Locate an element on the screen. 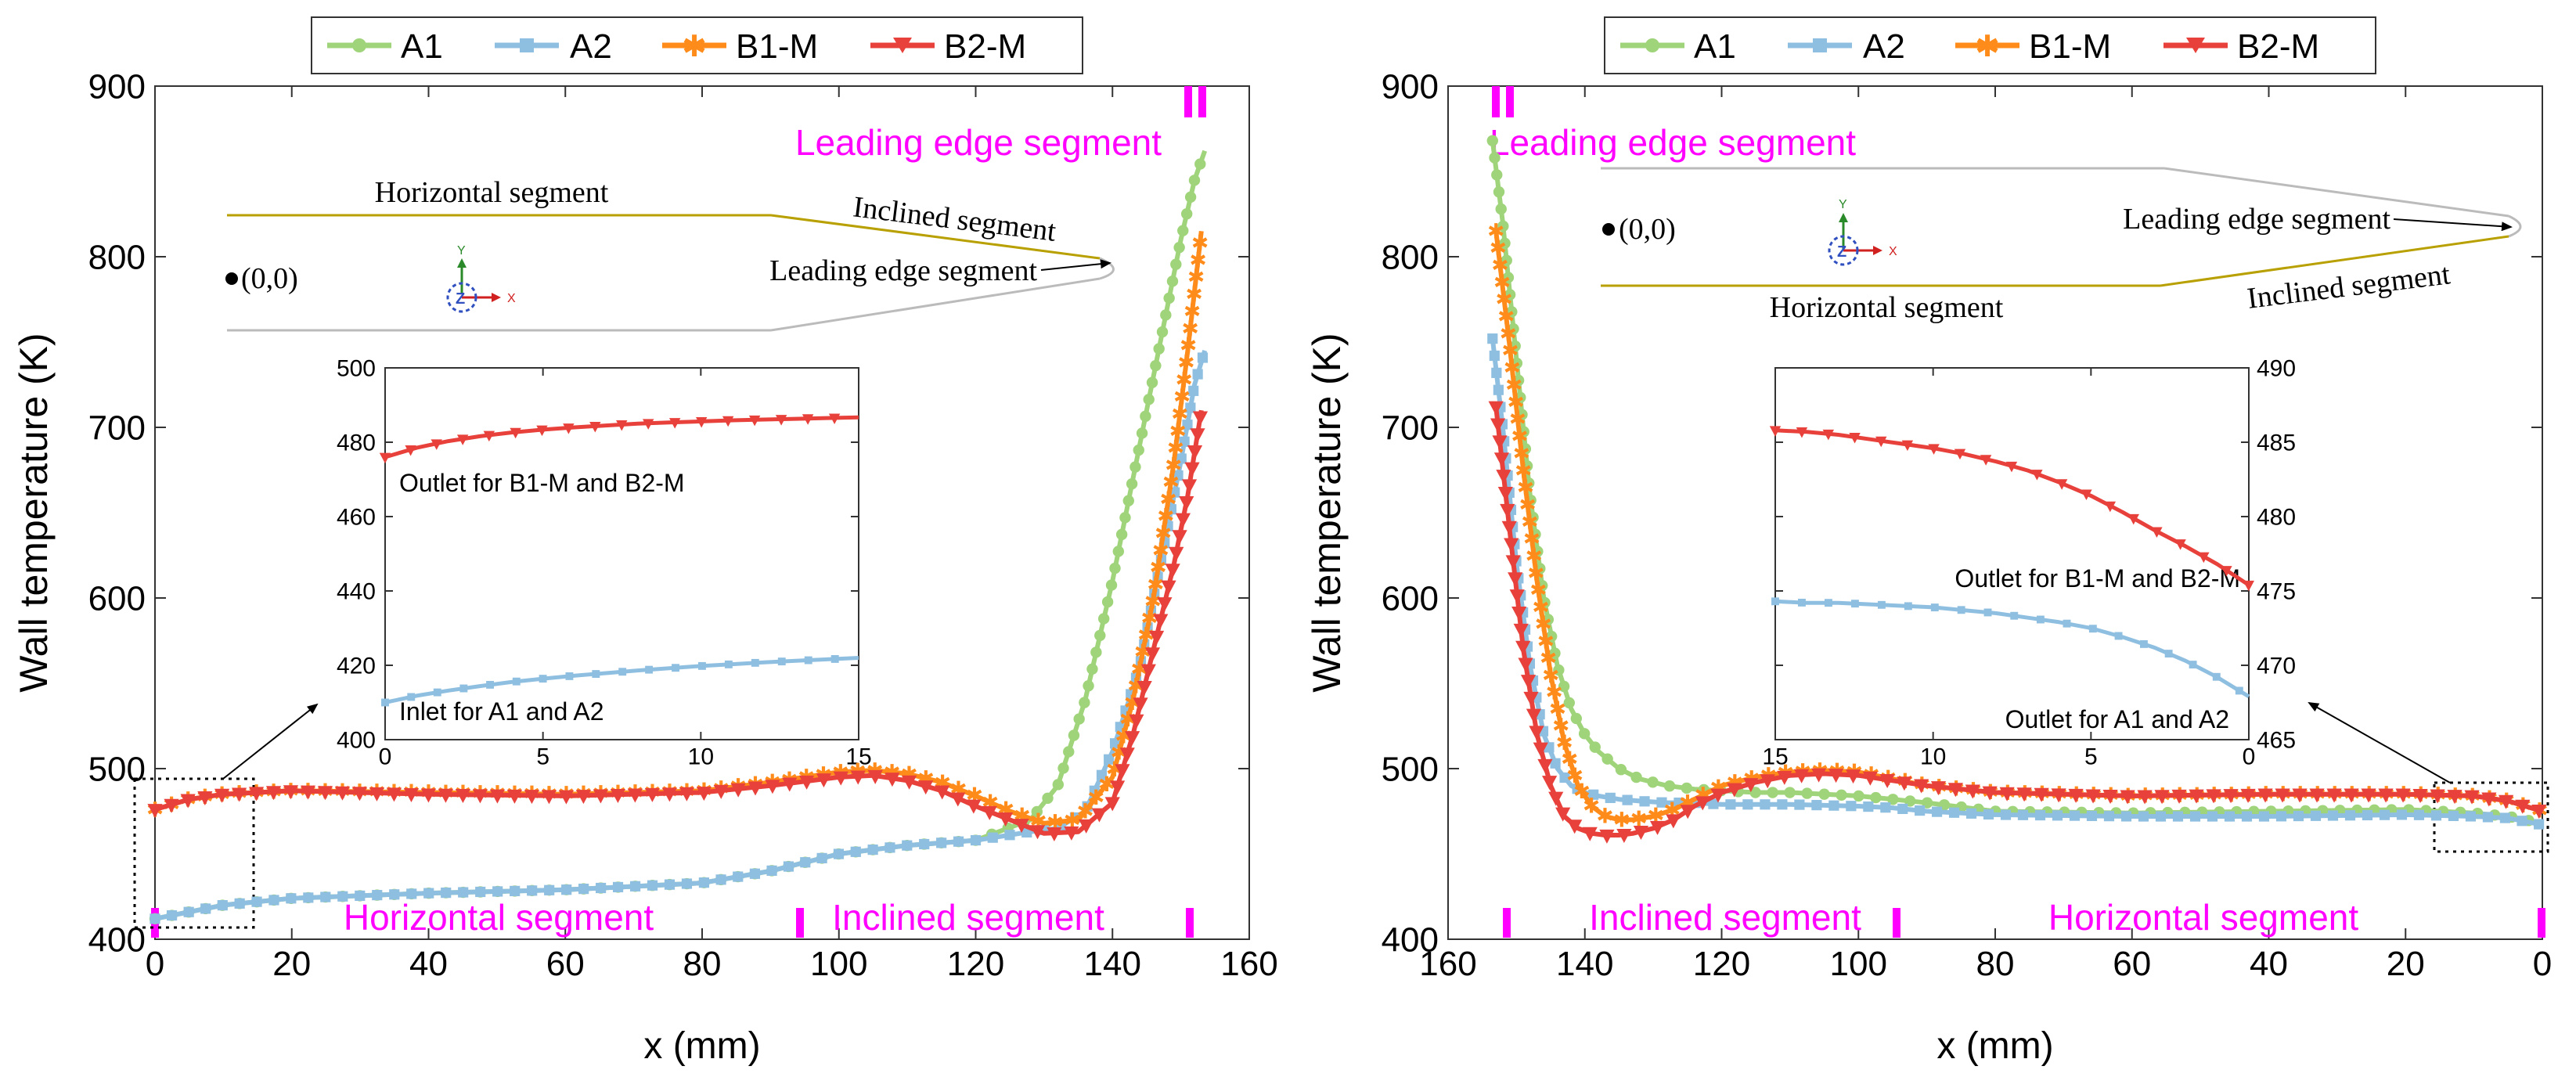 This screenshot has height=1077, width=2576. inset-right-y-tick-label: 470 is located at coordinates (2276, 666).